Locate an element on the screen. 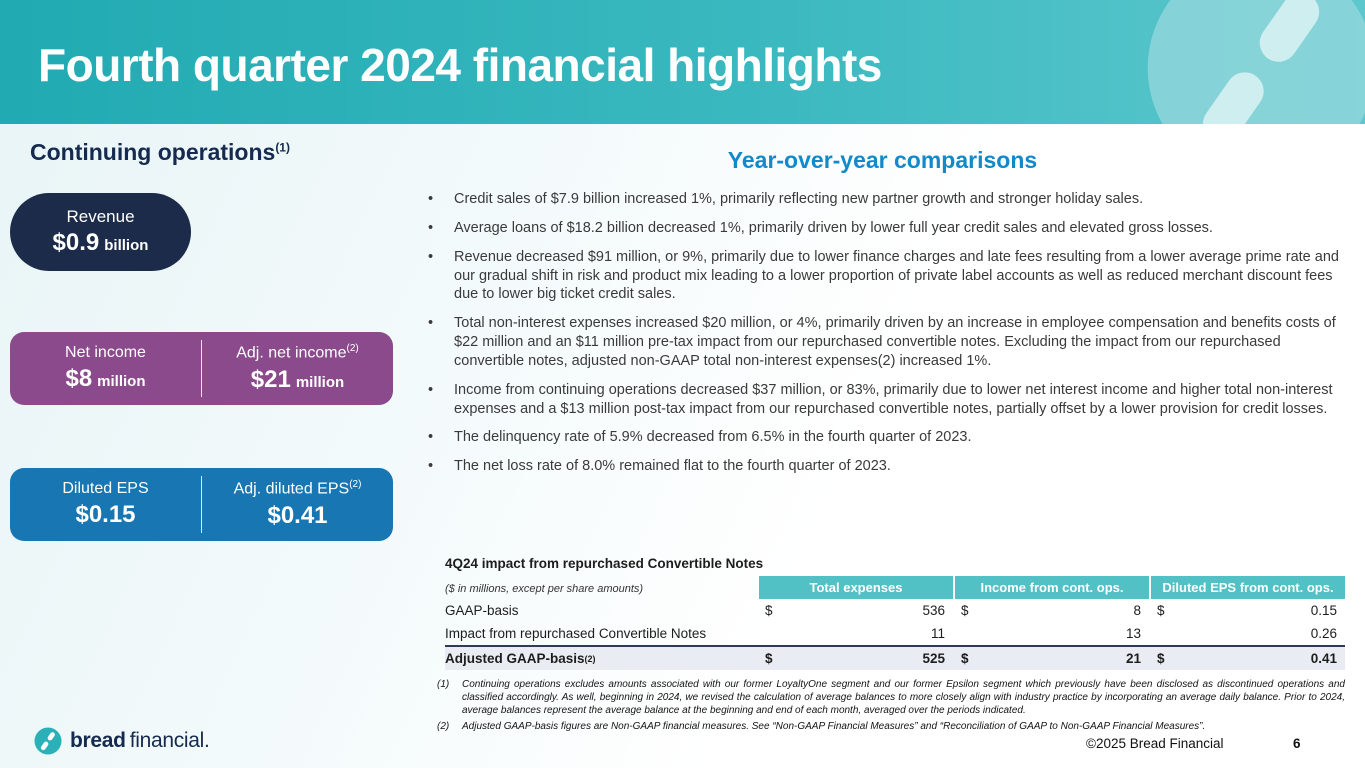 This screenshot has width=1365, height=768. logo-word-financial: financial. is located at coordinates (169, 740).